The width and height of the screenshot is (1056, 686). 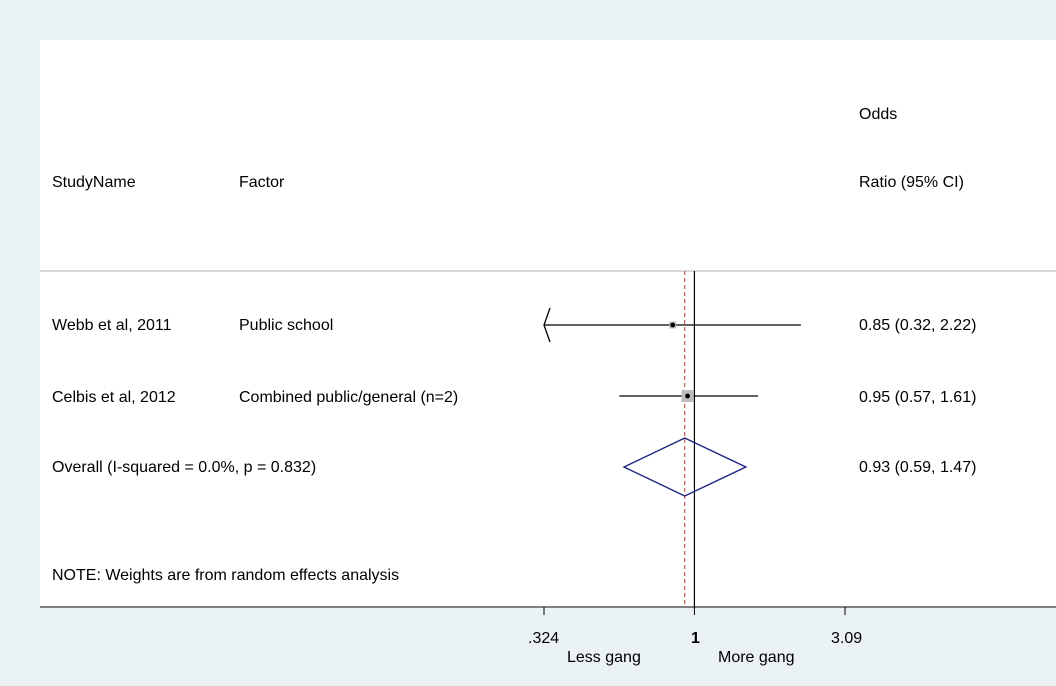 I want to click on overall-ci-text: 0.93 (0.59, 1.47), so click(x=918, y=467).